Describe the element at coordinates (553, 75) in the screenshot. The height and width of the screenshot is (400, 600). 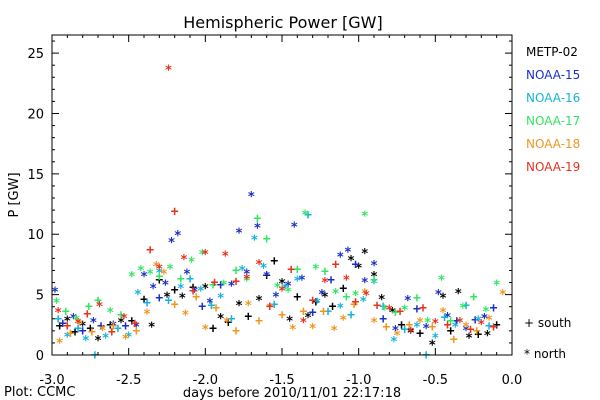
I see `legend-entry: NOAA-15` at that location.